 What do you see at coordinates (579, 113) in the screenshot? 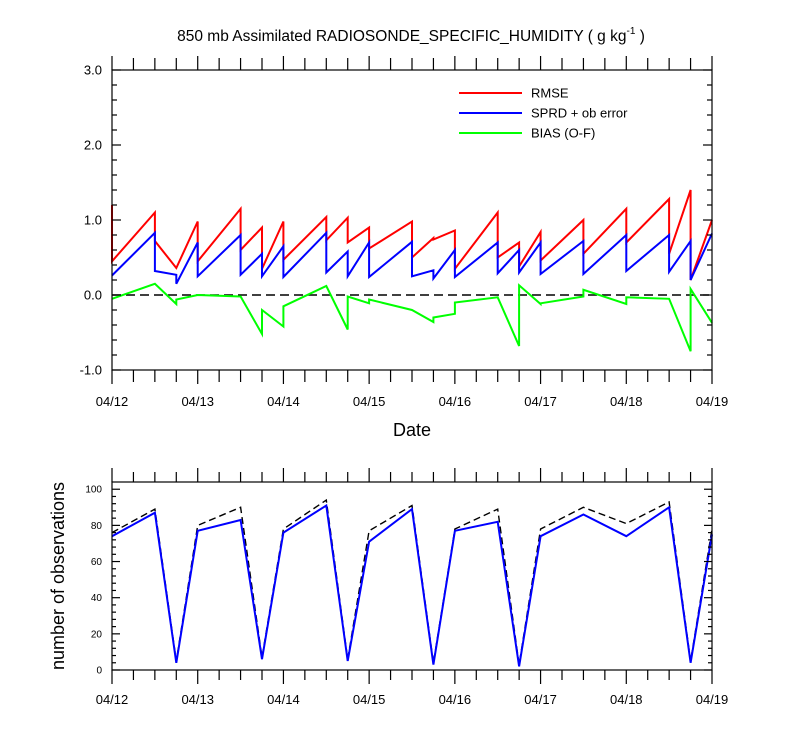
I see `legend-label-sprd-ob-error: SPRD + ob error` at bounding box center [579, 113].